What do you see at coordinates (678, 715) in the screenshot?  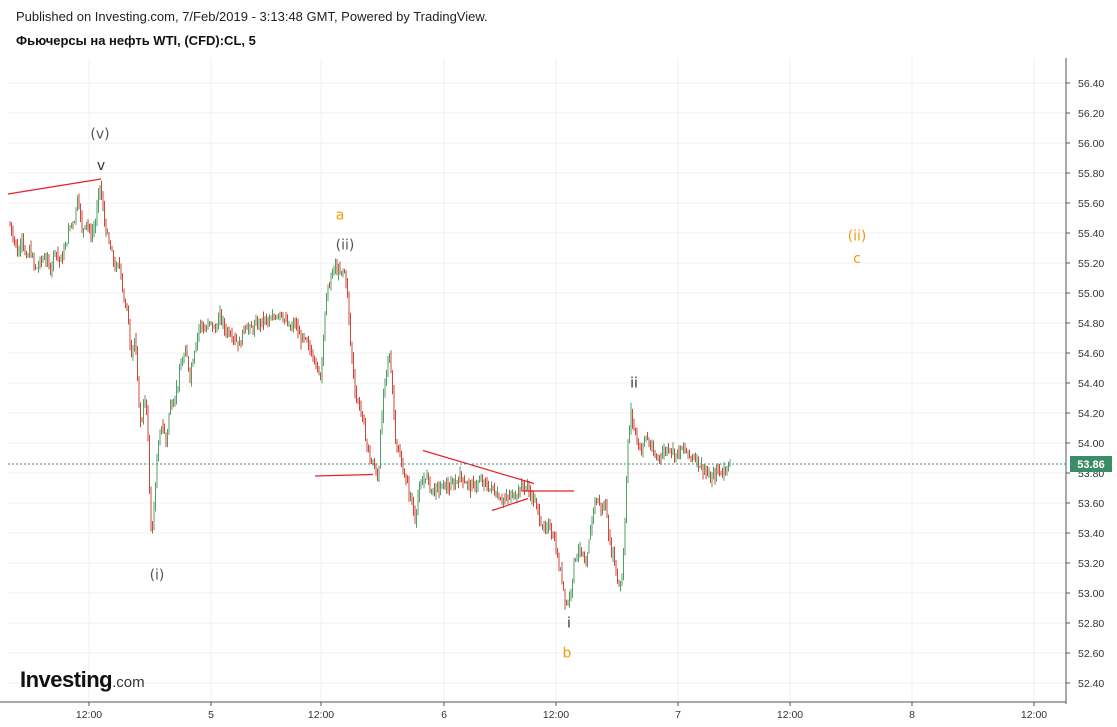 I see `x-tick-label: 7` at bounding box center [678, 715].